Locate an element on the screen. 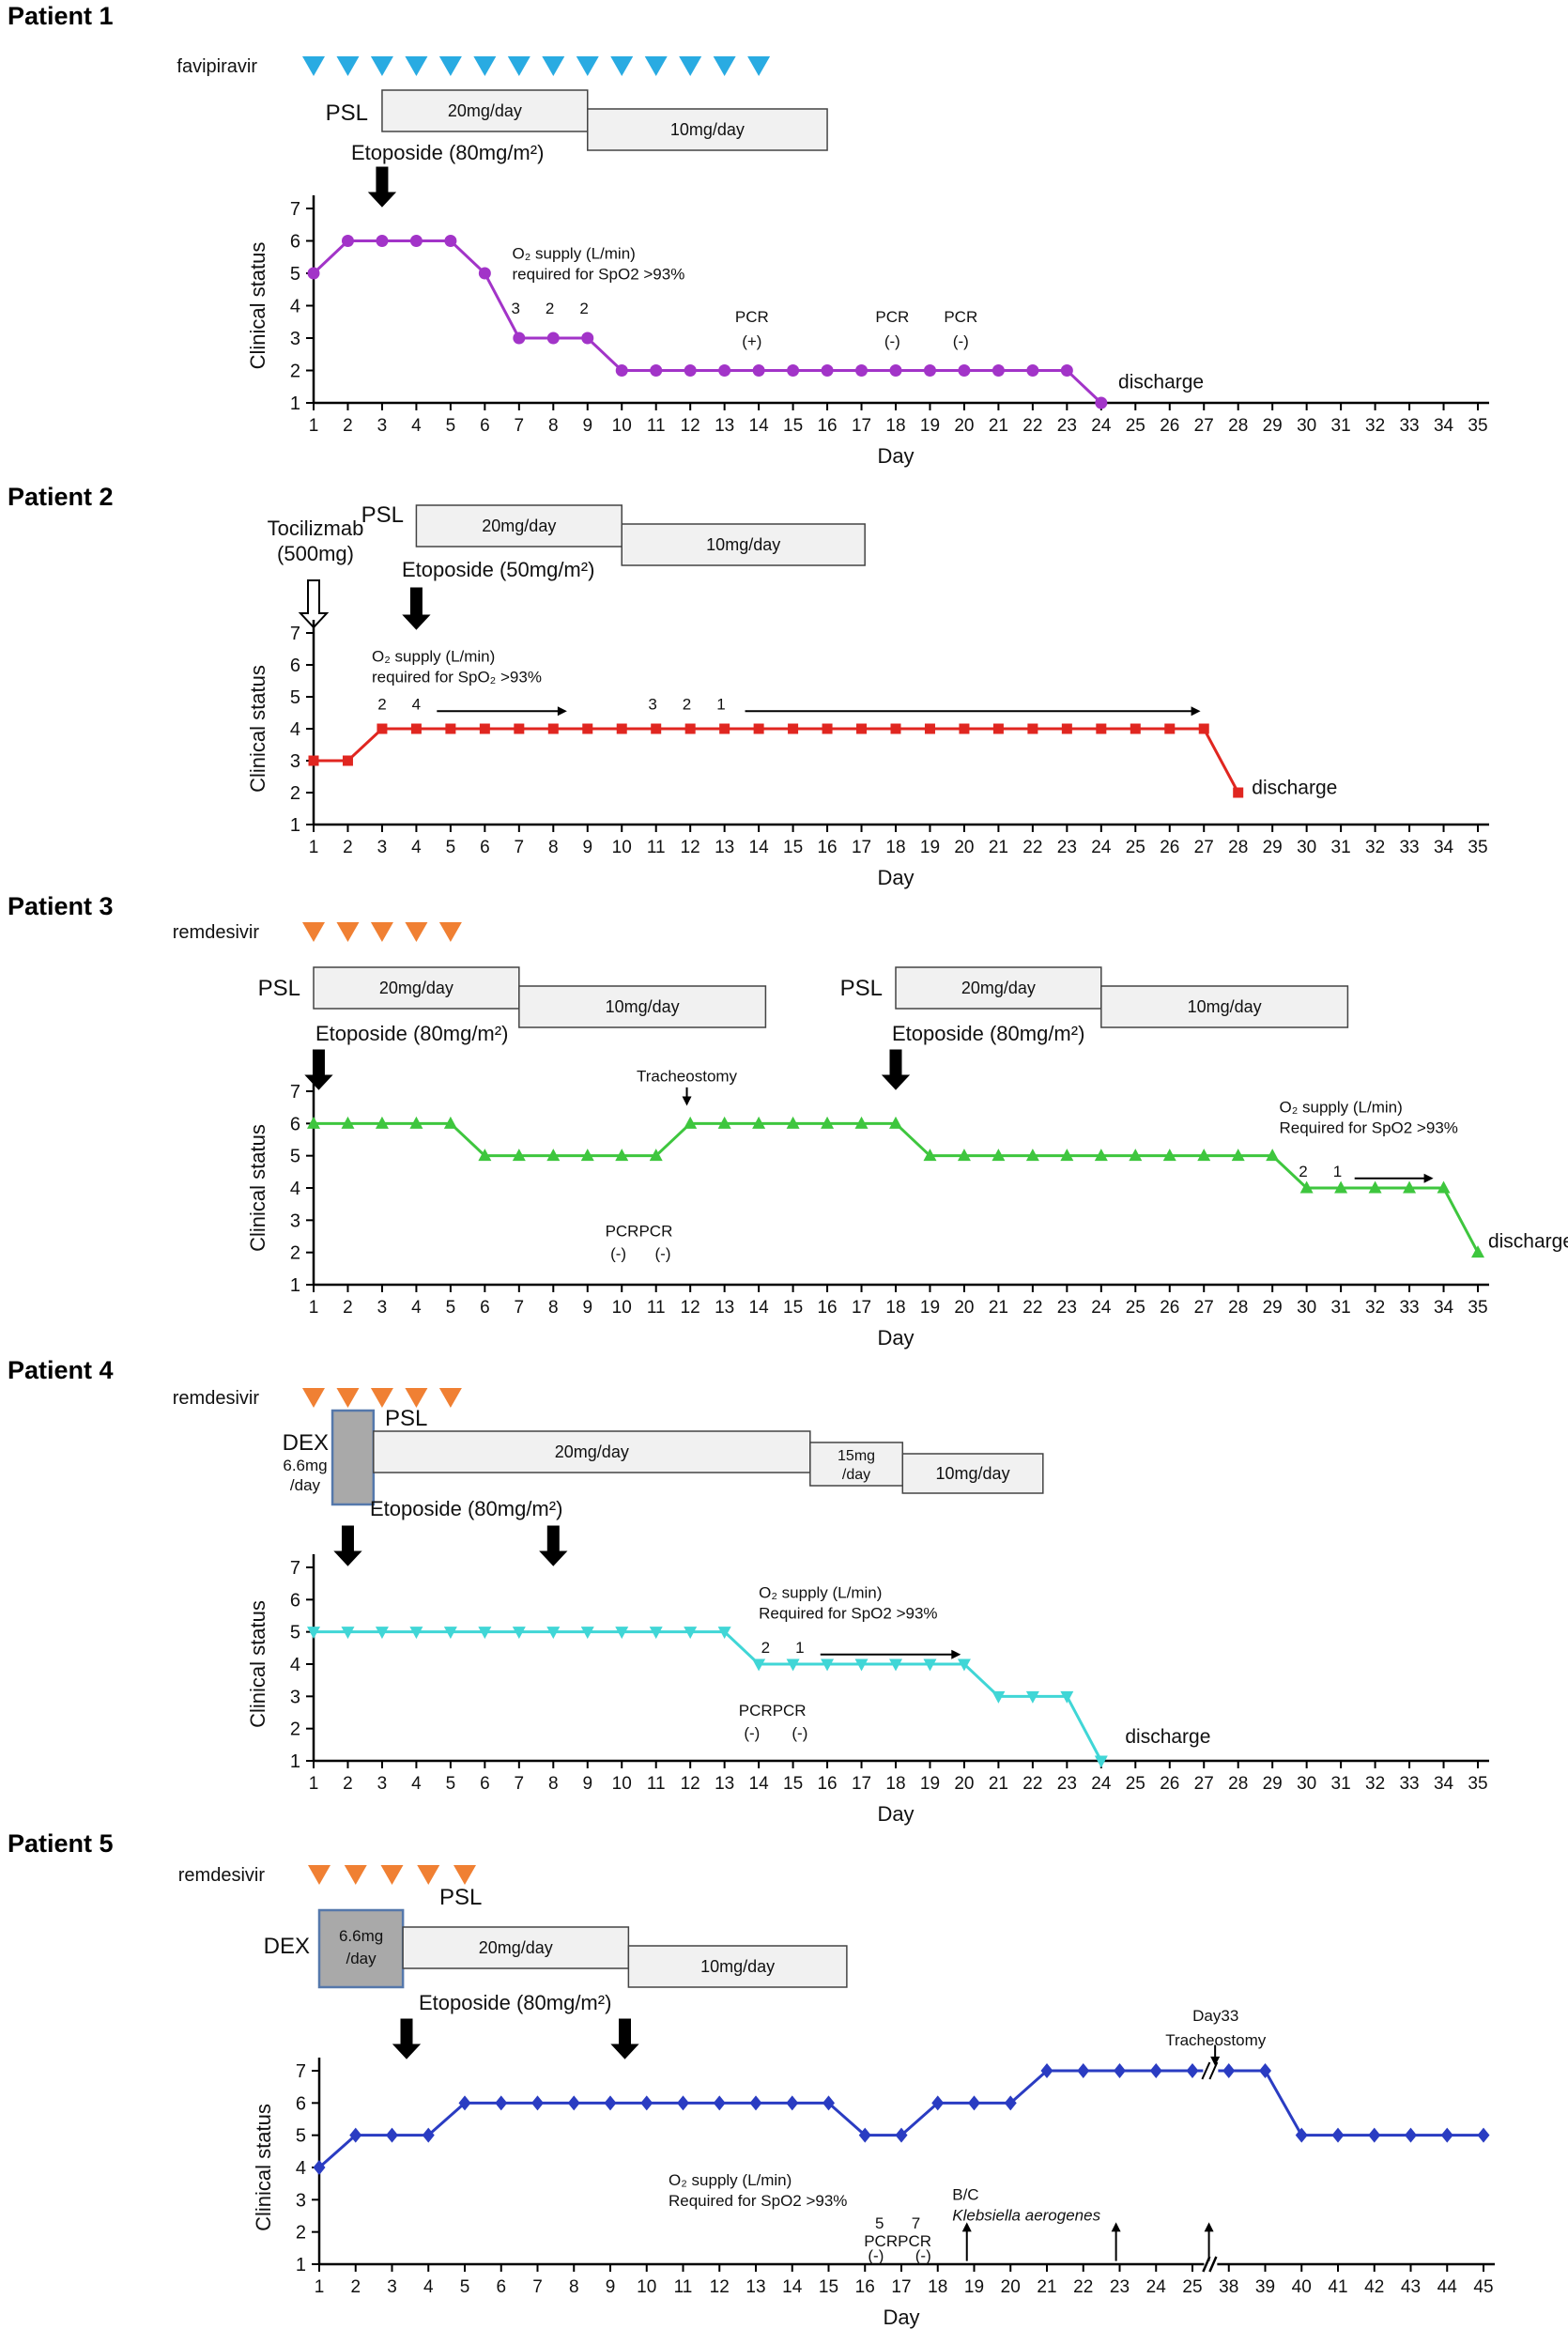 The image size is (1568, 2329). svg-text: 30 is located at coordinates (1307, 847).